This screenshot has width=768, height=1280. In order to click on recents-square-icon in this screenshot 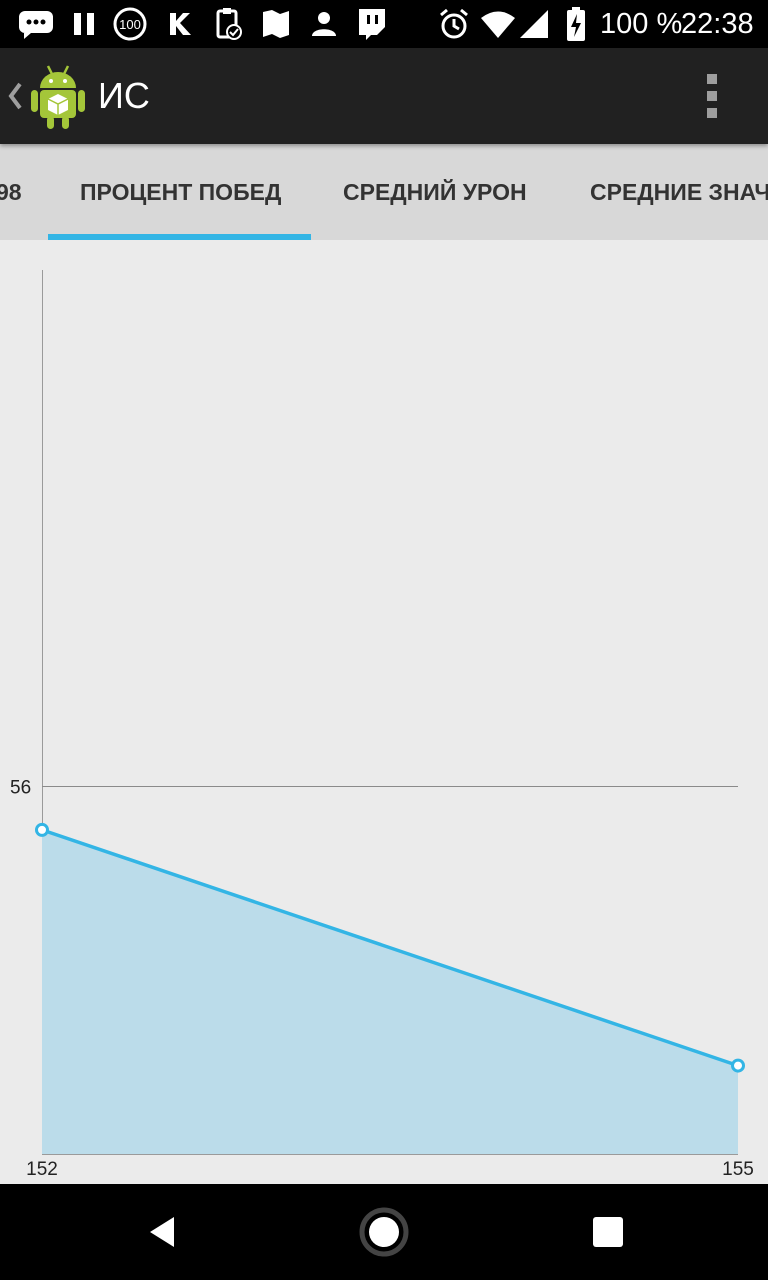, I will do `click(608, 1232)`.